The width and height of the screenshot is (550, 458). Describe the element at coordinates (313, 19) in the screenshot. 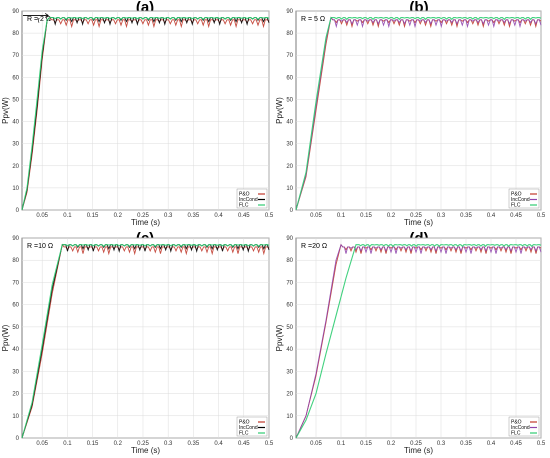

I see `condition-label: R = 5 Ω` at that location.